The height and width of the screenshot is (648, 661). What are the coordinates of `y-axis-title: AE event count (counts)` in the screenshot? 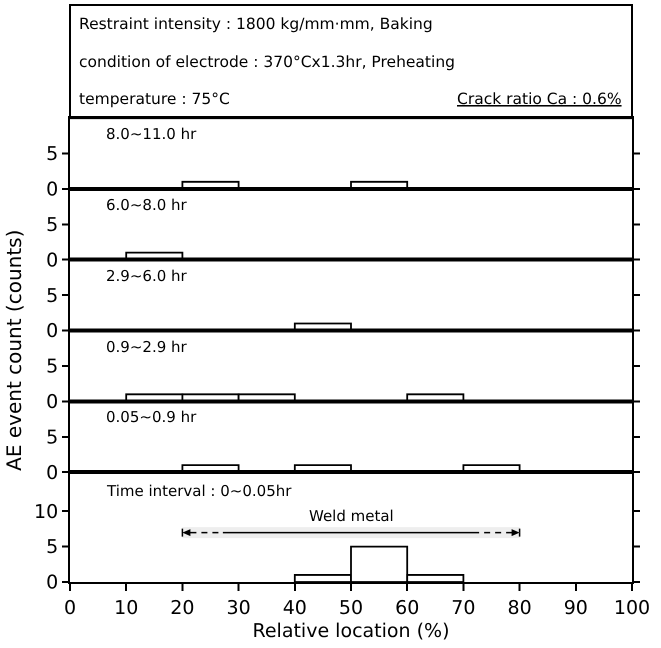 It's located at (14, 350).